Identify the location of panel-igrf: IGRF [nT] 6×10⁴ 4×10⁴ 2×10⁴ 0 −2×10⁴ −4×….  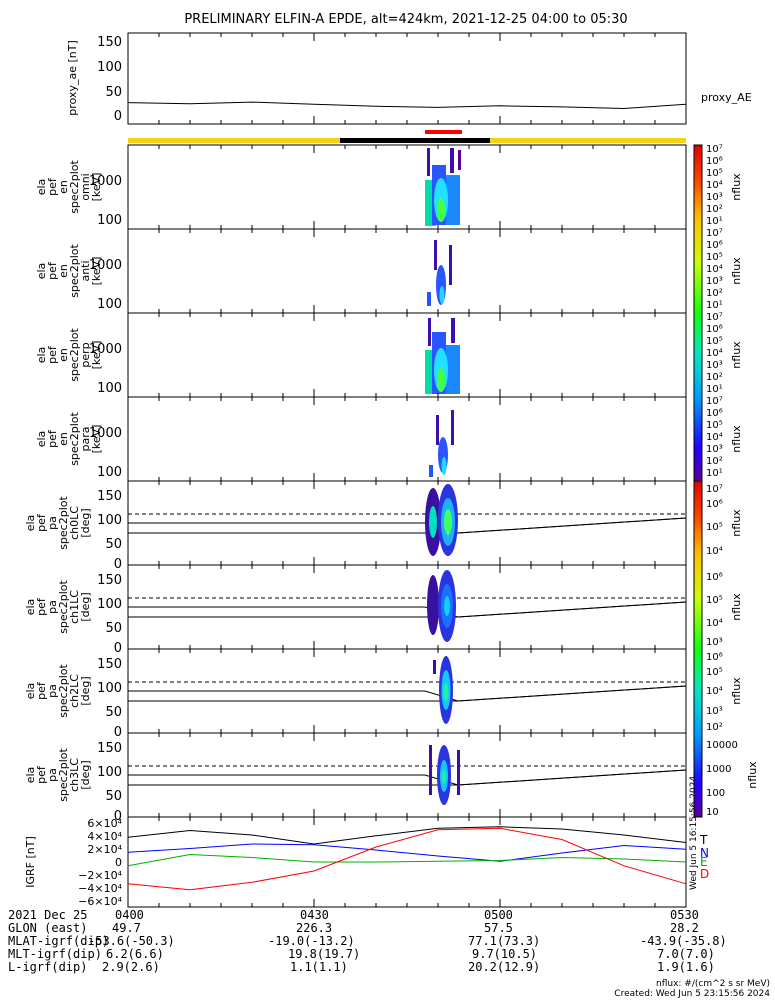
(366, 842).